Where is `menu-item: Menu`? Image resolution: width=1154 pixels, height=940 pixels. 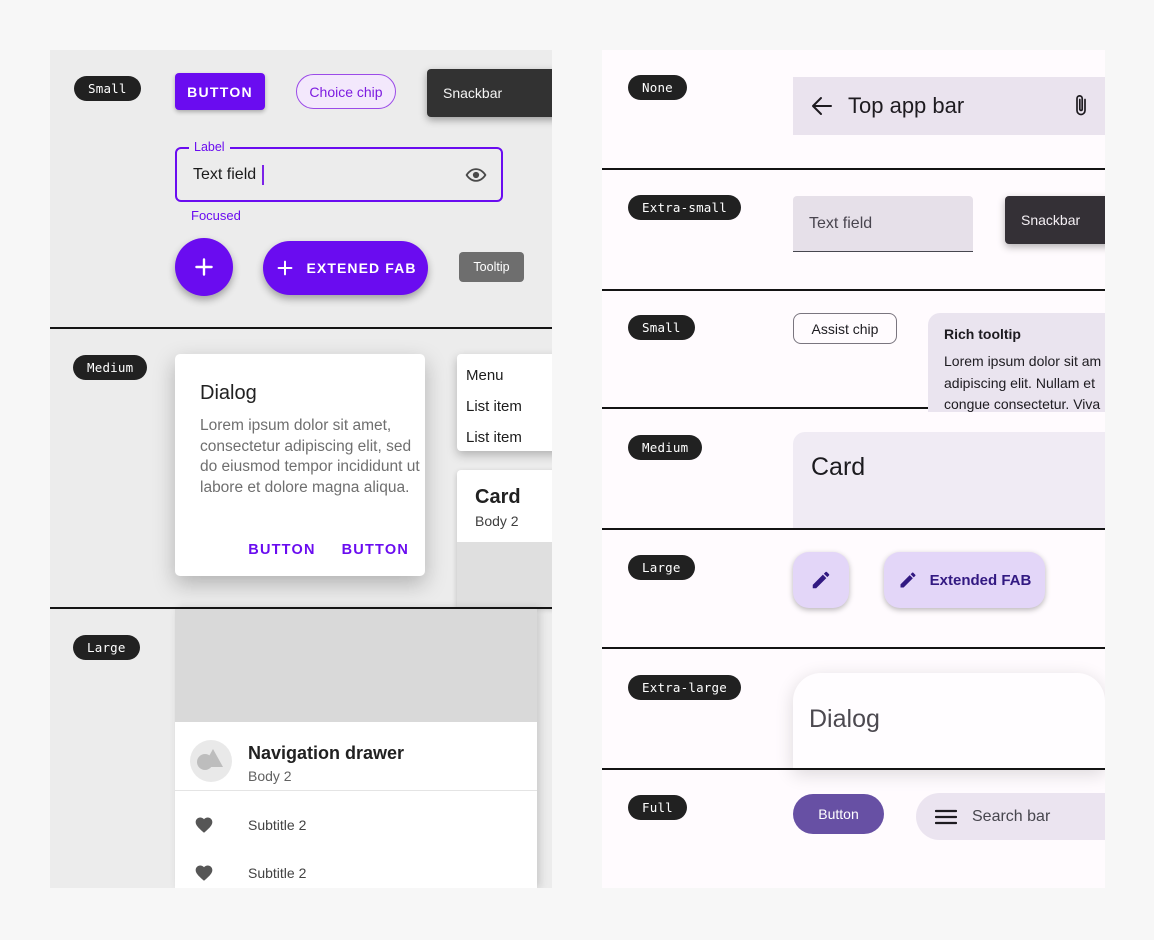
menu-item: Menu is located at coordinates (485, 375).